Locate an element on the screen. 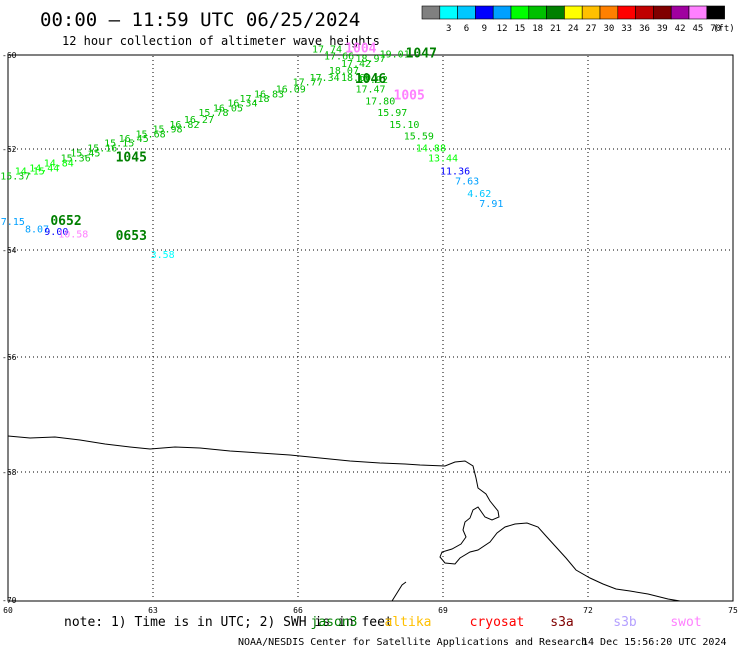 The height and width of the screenshot is (650, 740). legend-label: 45 is located at coordinates (697, 29).